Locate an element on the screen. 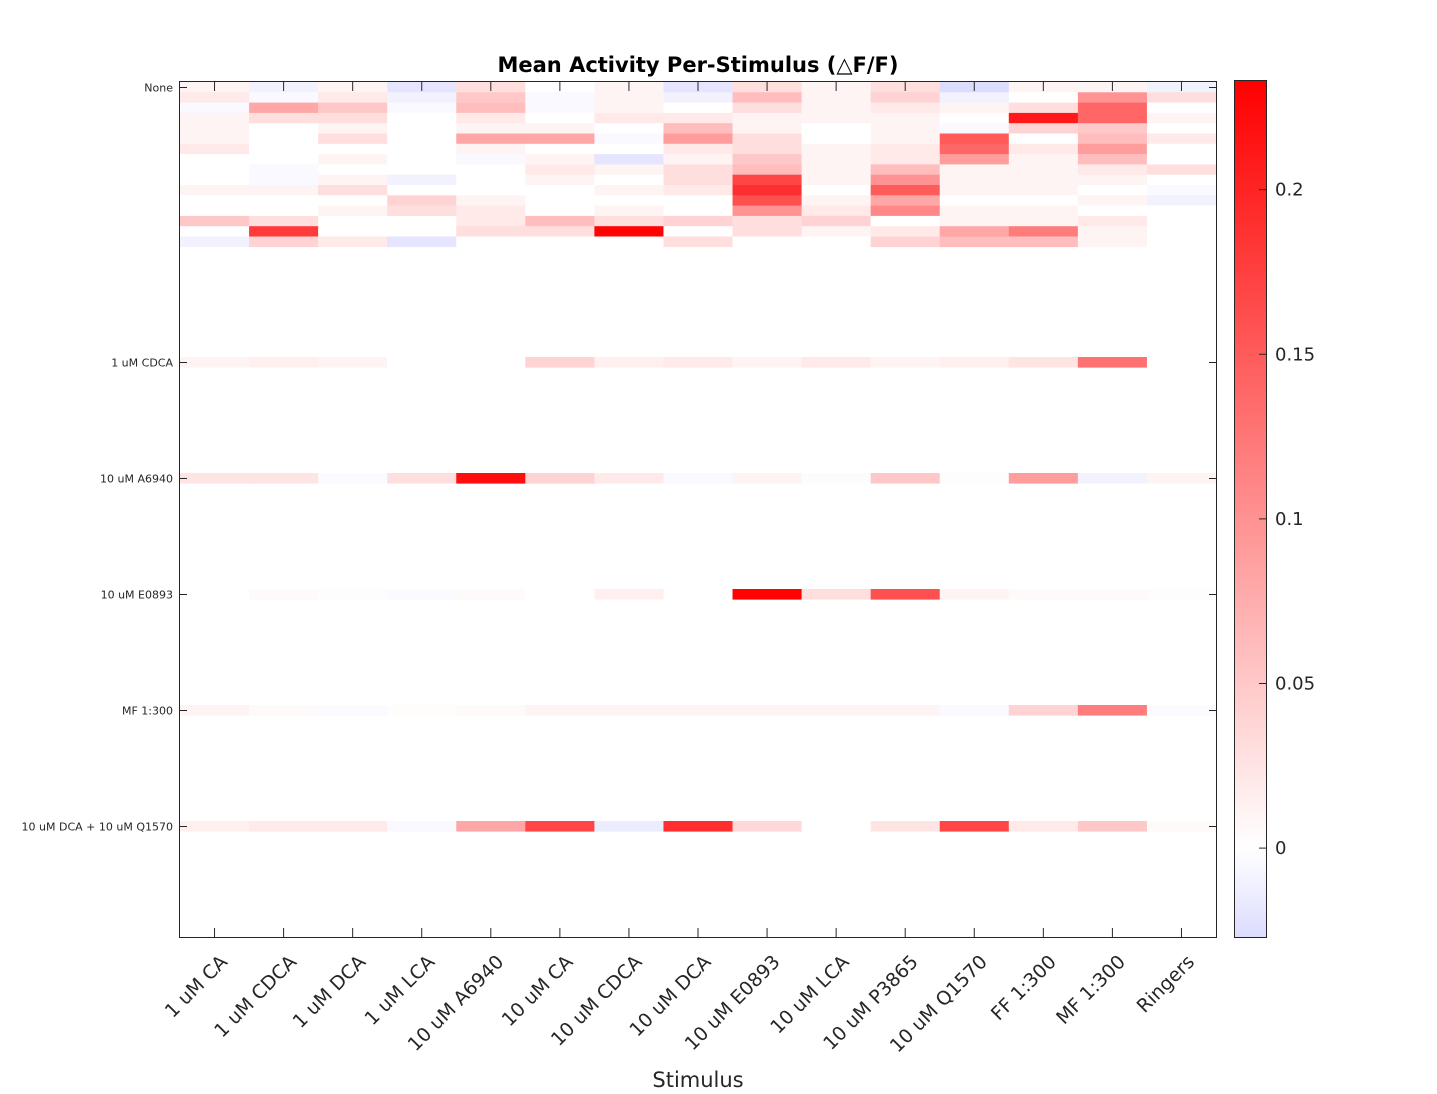 The image size is (1437, 1094). chart-title: Mean Activity Per-Stimulus (△F/F) is located at coordinates (698, 65).